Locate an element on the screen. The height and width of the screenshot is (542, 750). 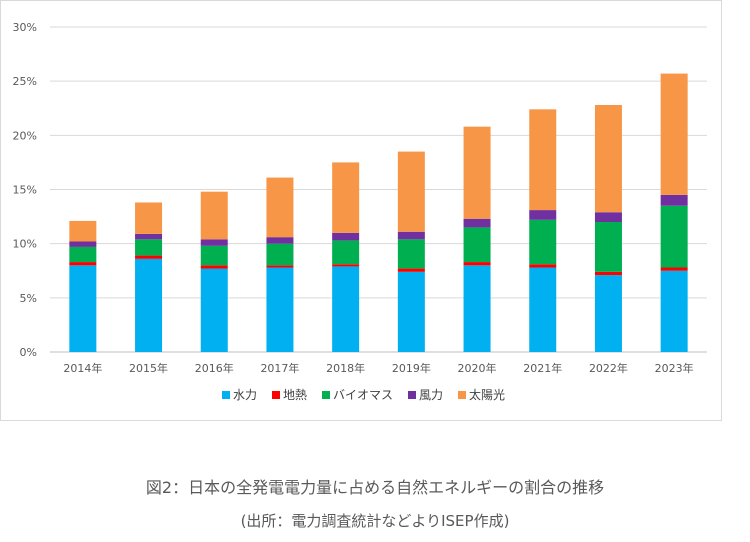
y-tick-label: 0% is located at coordinates (28, 352).